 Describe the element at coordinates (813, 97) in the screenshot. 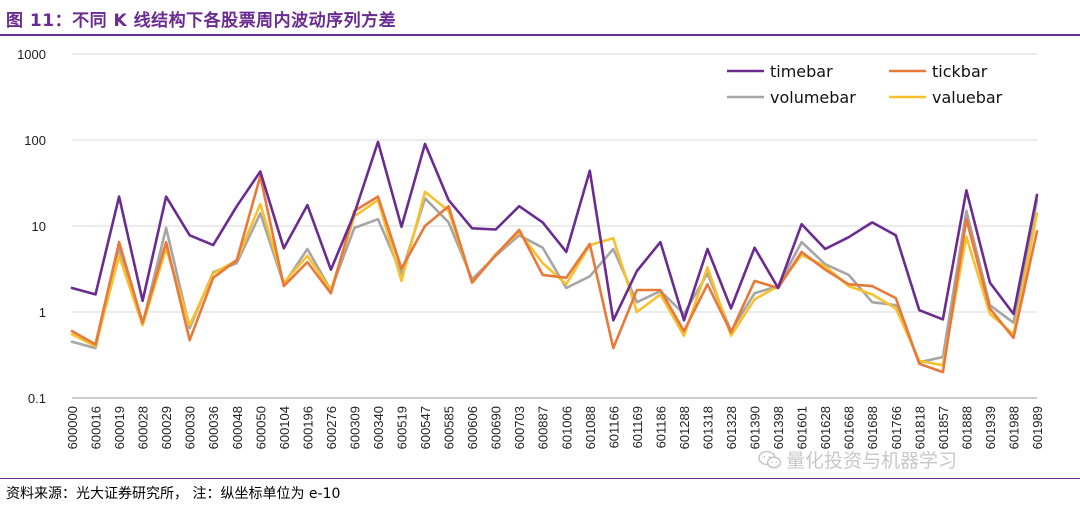

I see `legend-label-volumebar: volumebar` at that location.